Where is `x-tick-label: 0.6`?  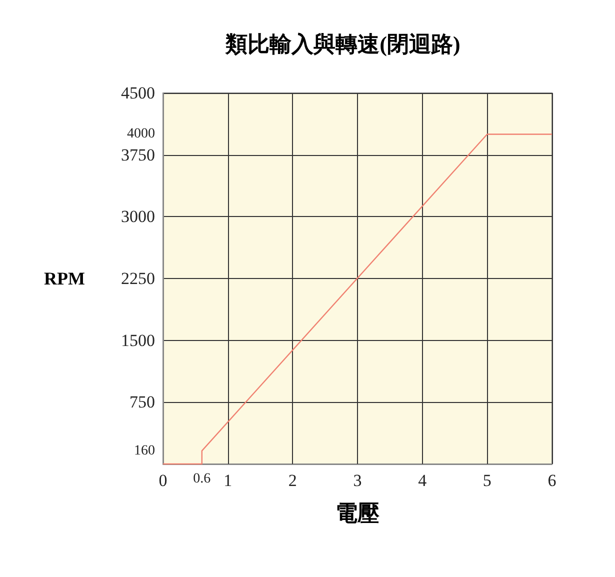 x-tick-label: 0.6 is located at coordinates (202, 479).